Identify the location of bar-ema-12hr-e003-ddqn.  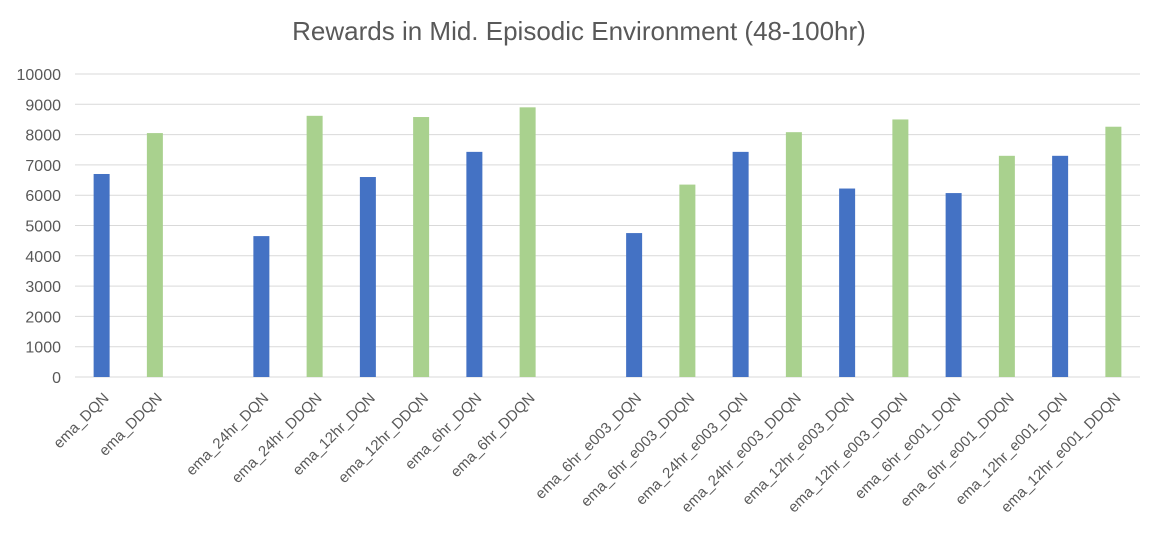
(900, 248).